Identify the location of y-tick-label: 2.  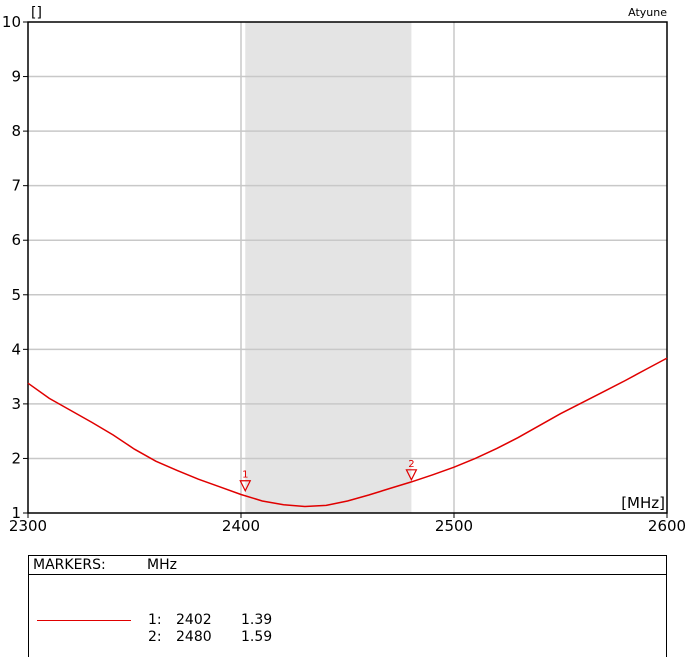
(16, 458).